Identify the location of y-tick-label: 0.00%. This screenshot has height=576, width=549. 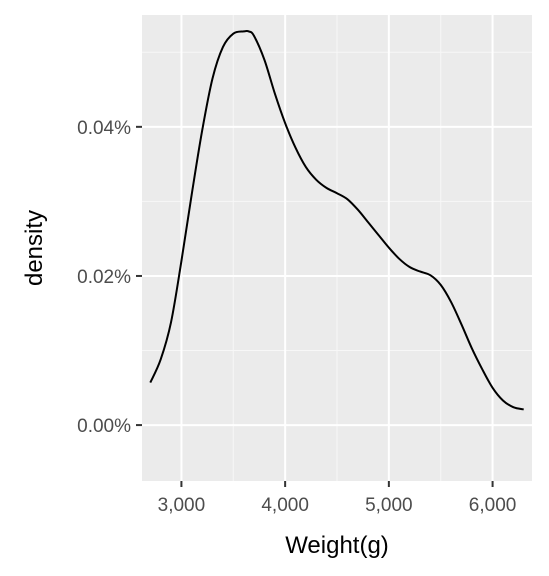
(104, 426).